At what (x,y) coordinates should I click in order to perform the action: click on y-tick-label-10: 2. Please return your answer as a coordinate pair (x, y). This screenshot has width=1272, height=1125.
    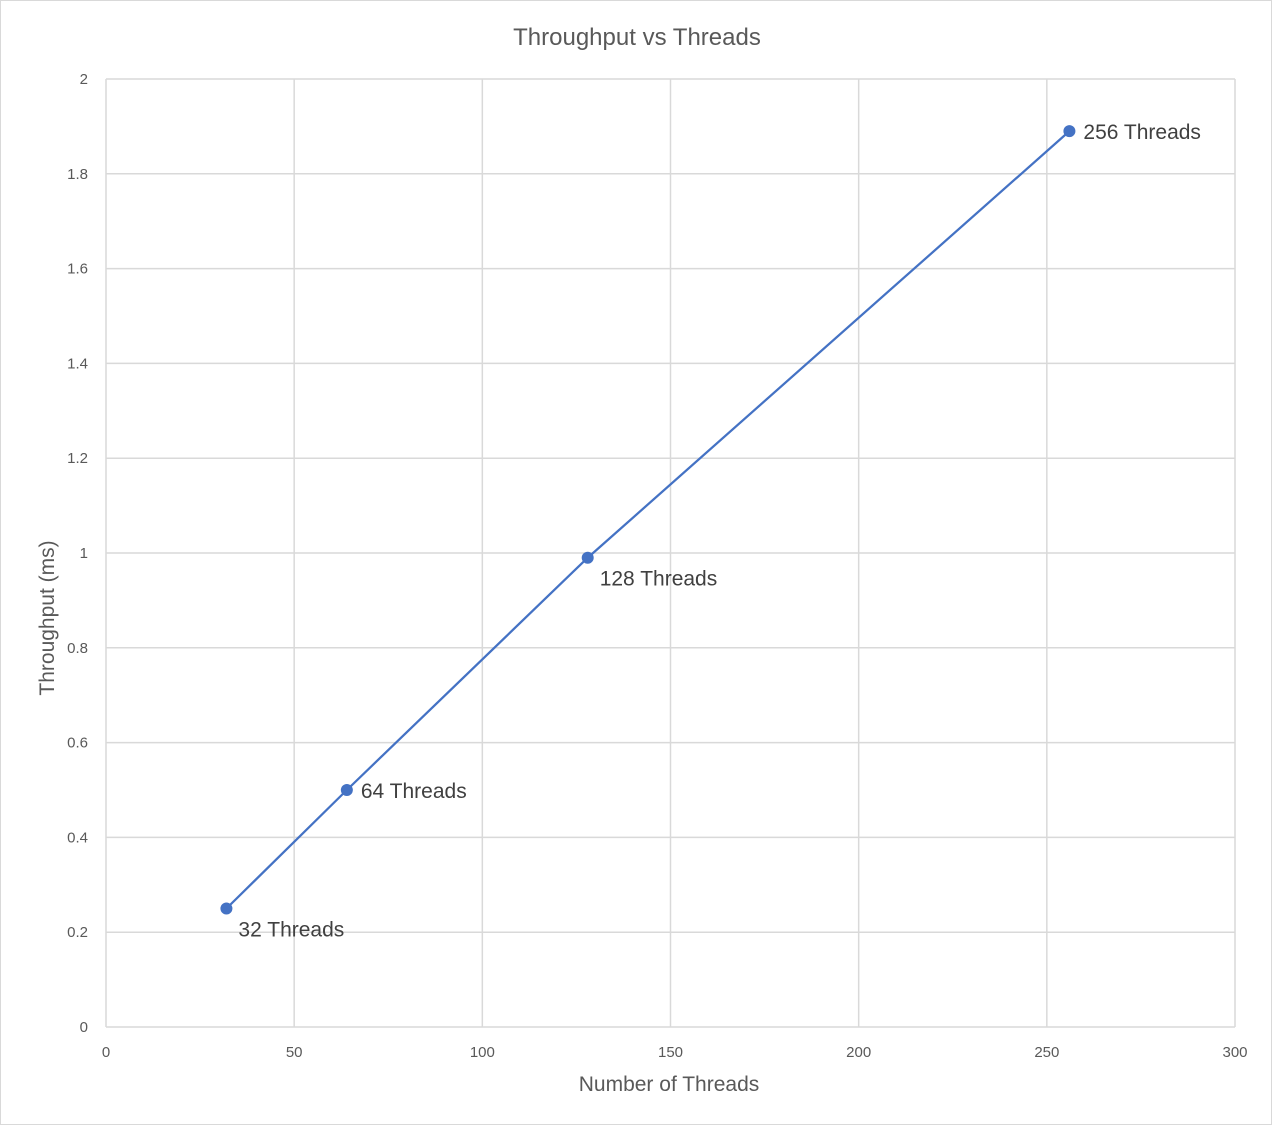
    Looking at the image, I should click on (84, 79).